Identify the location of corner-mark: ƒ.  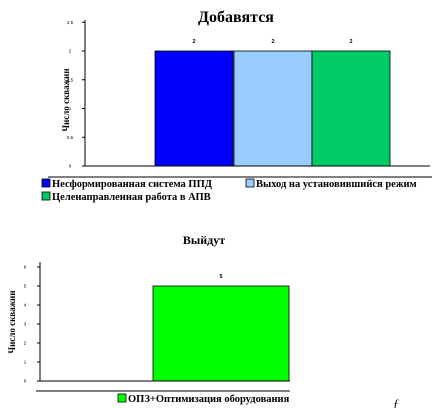
(396, 402).